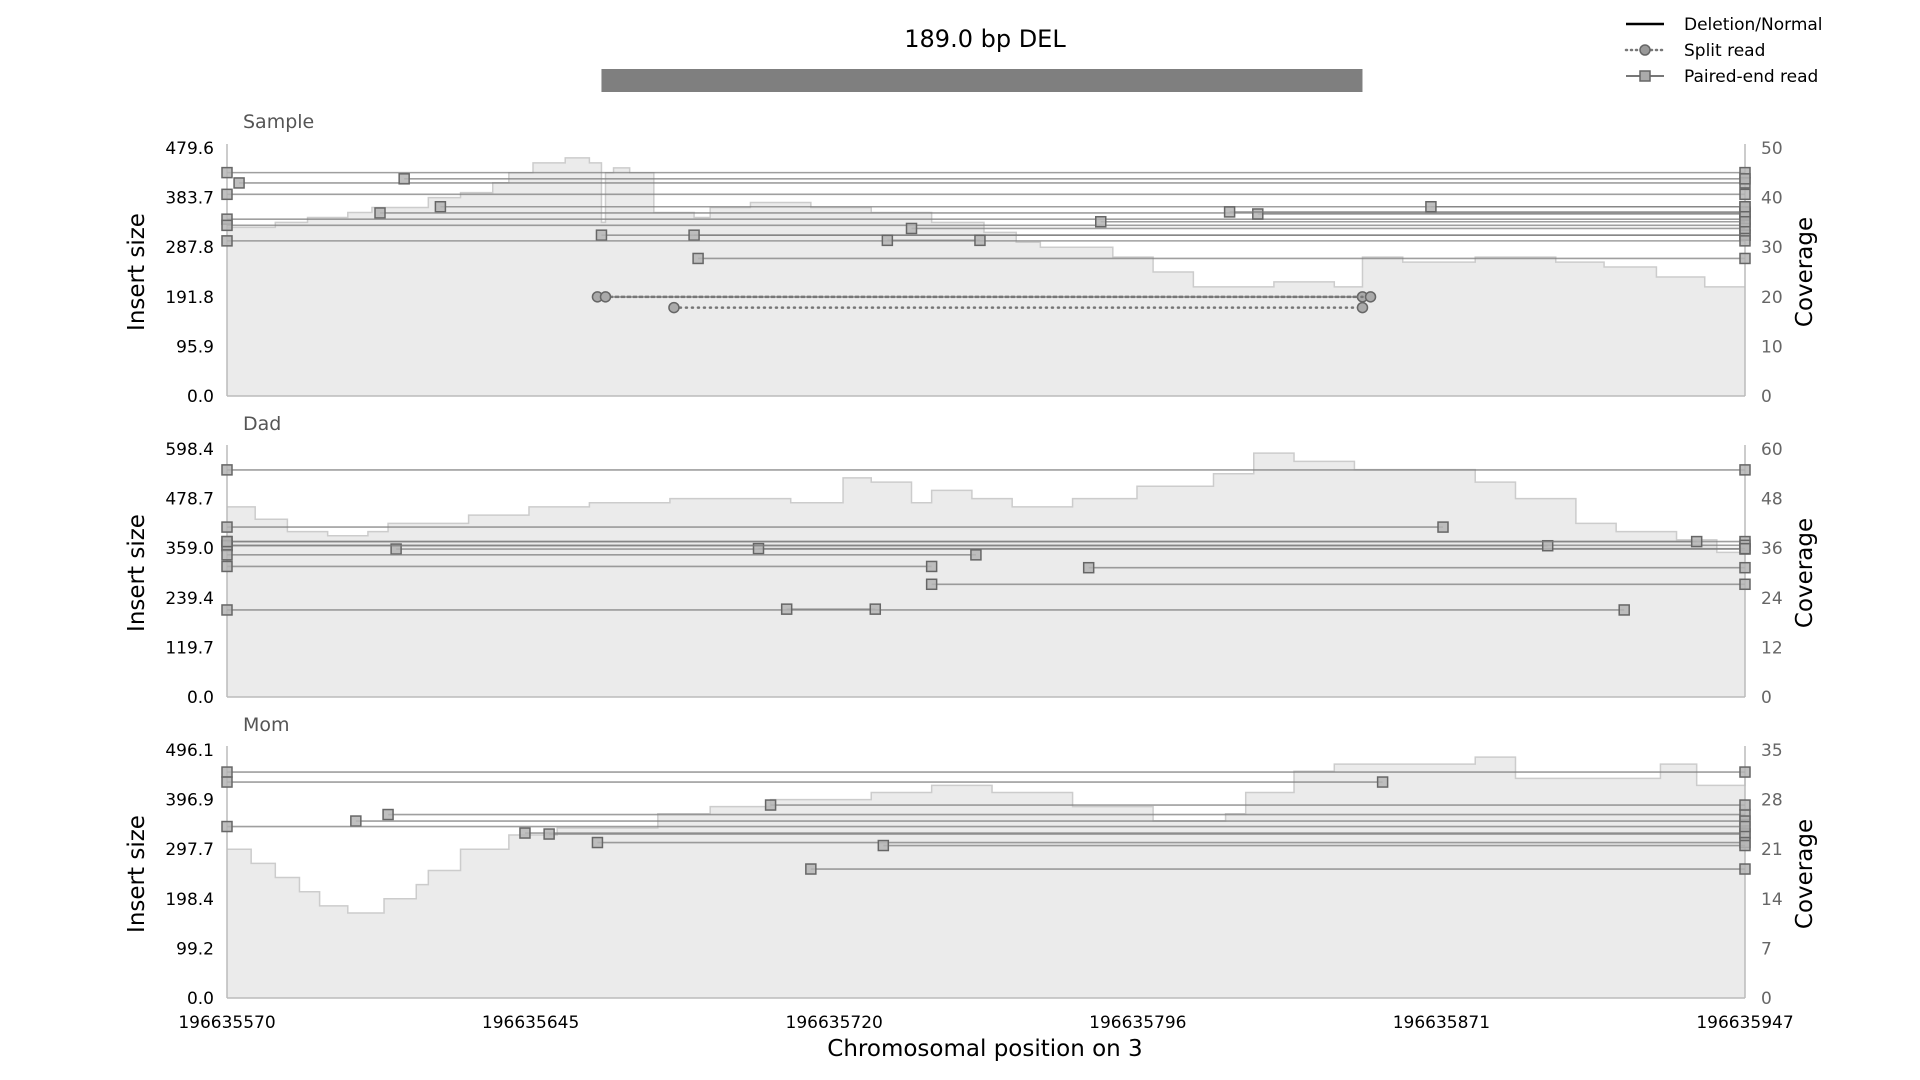 Image resolution: width=1920 pixels, height=1080 pixels. What do you see at coordinates (1772, 347) in the screenshot?
I see `y2-tick-label: 10` at bounding box center [1772, 347].